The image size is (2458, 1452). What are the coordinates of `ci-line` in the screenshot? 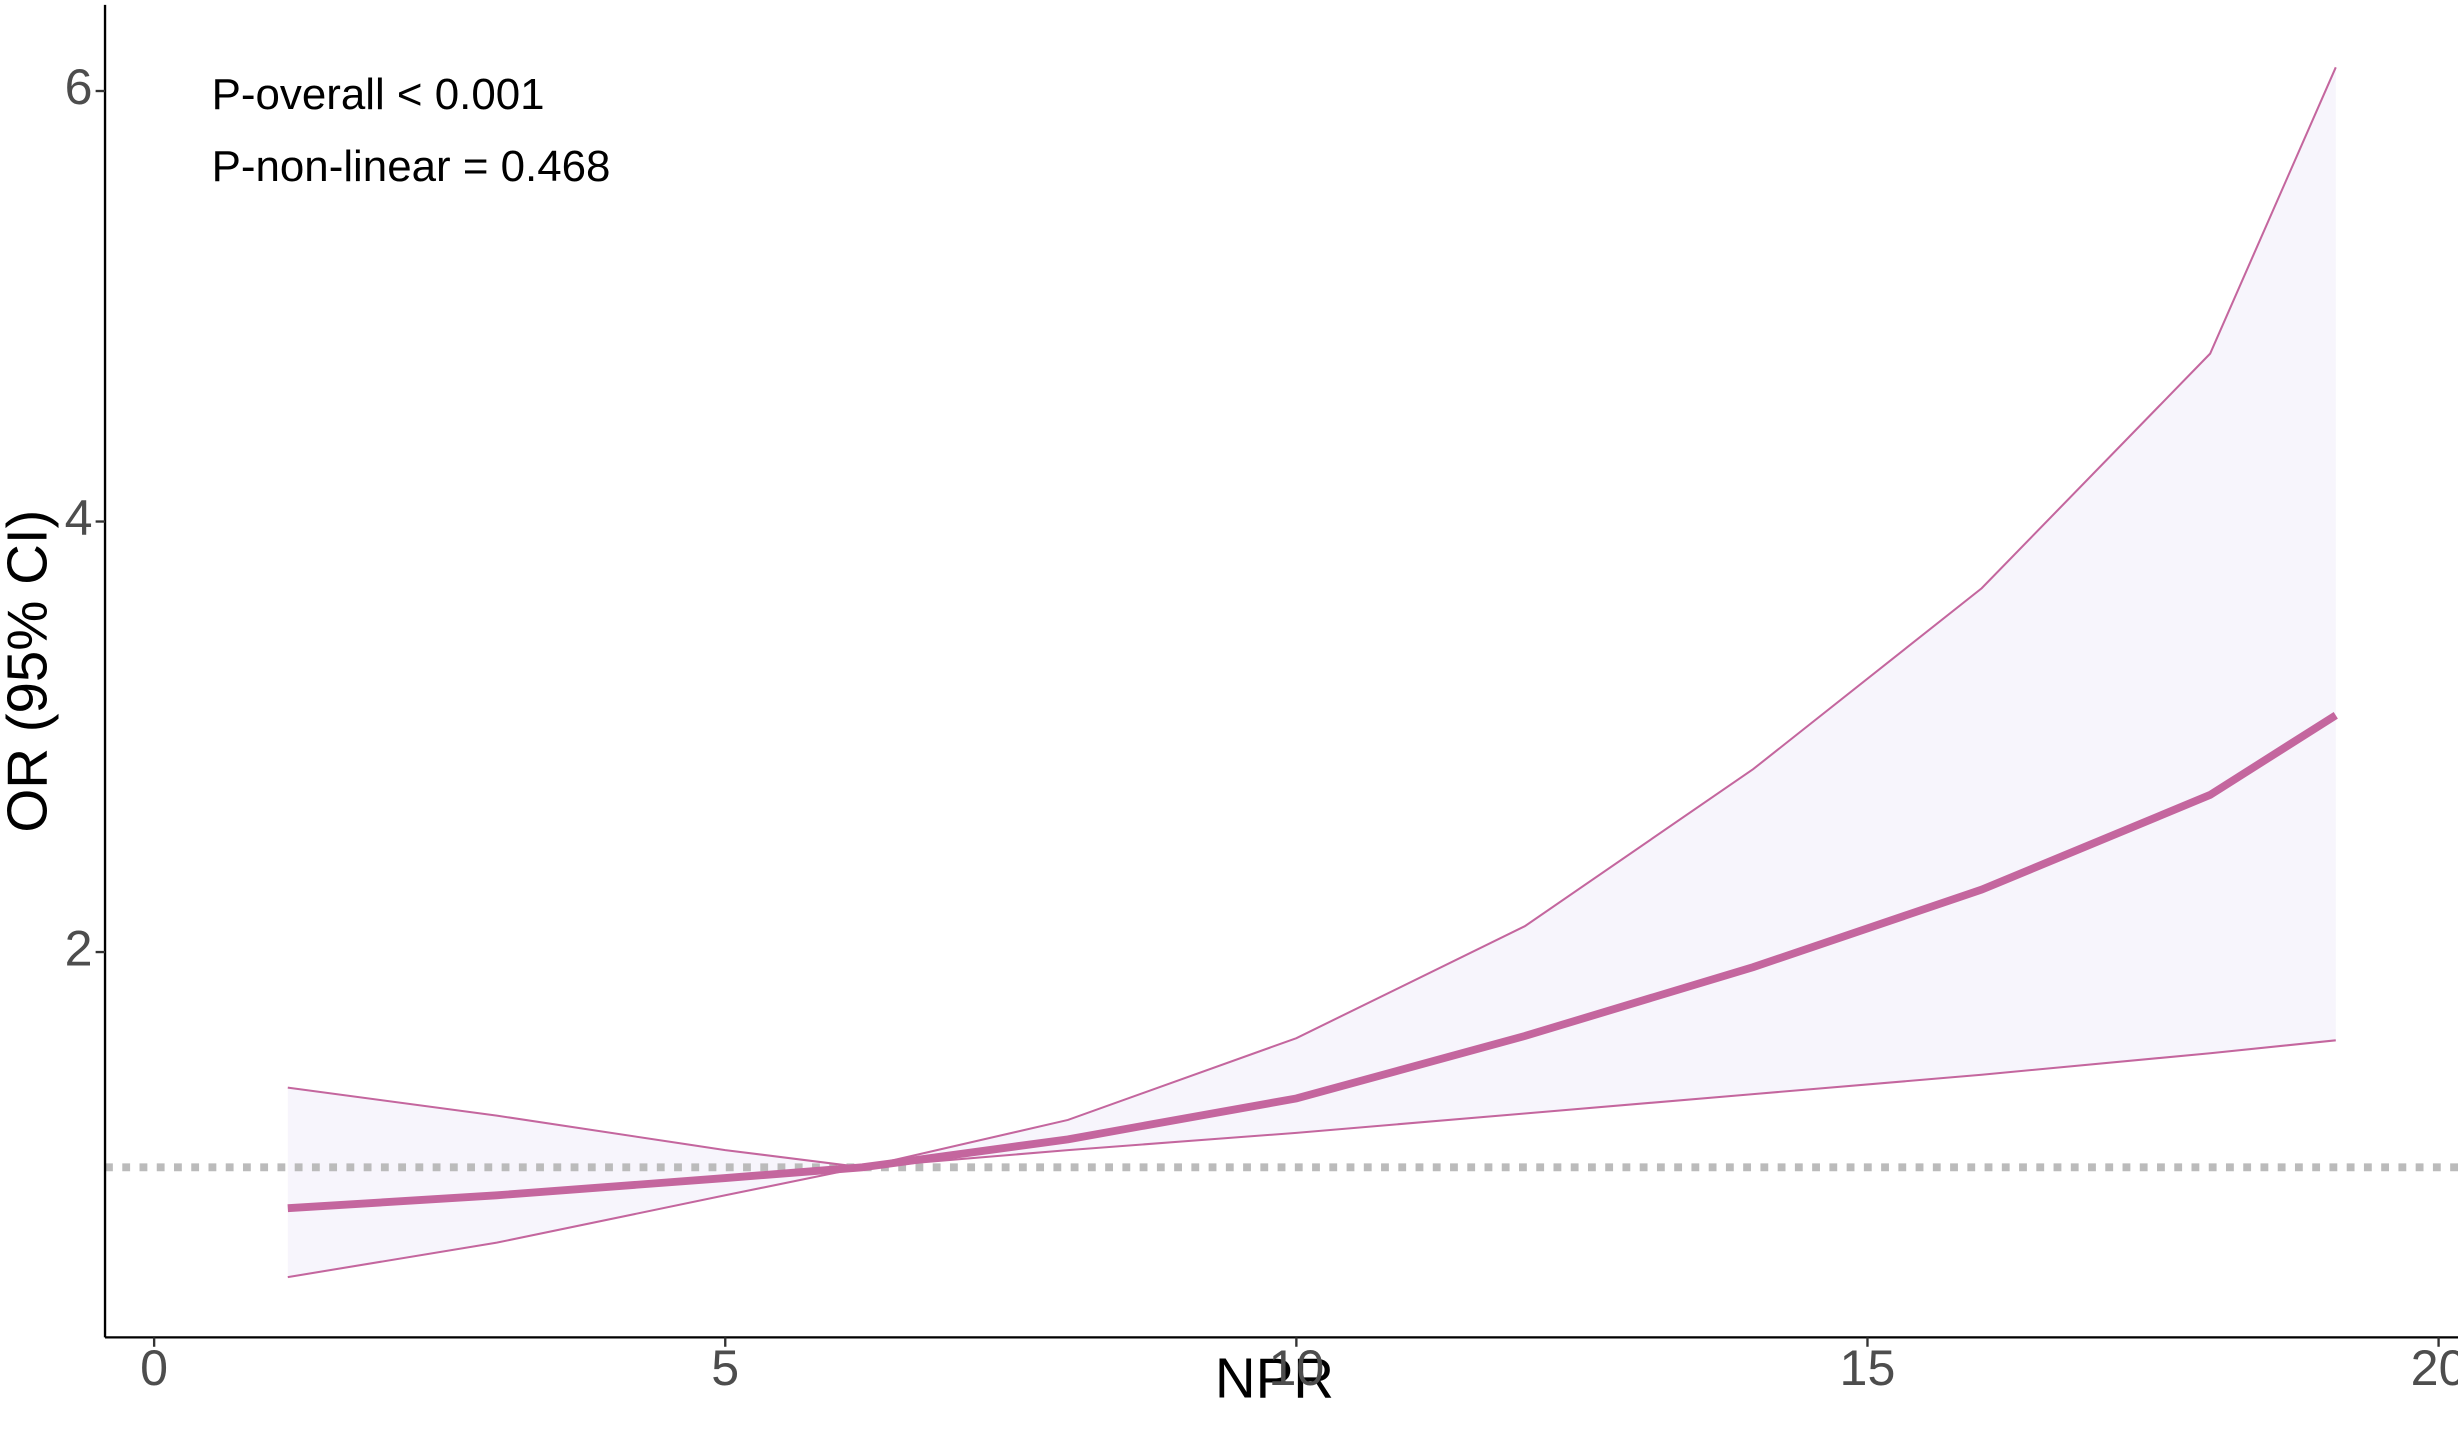 It's located at (1311, 1159).